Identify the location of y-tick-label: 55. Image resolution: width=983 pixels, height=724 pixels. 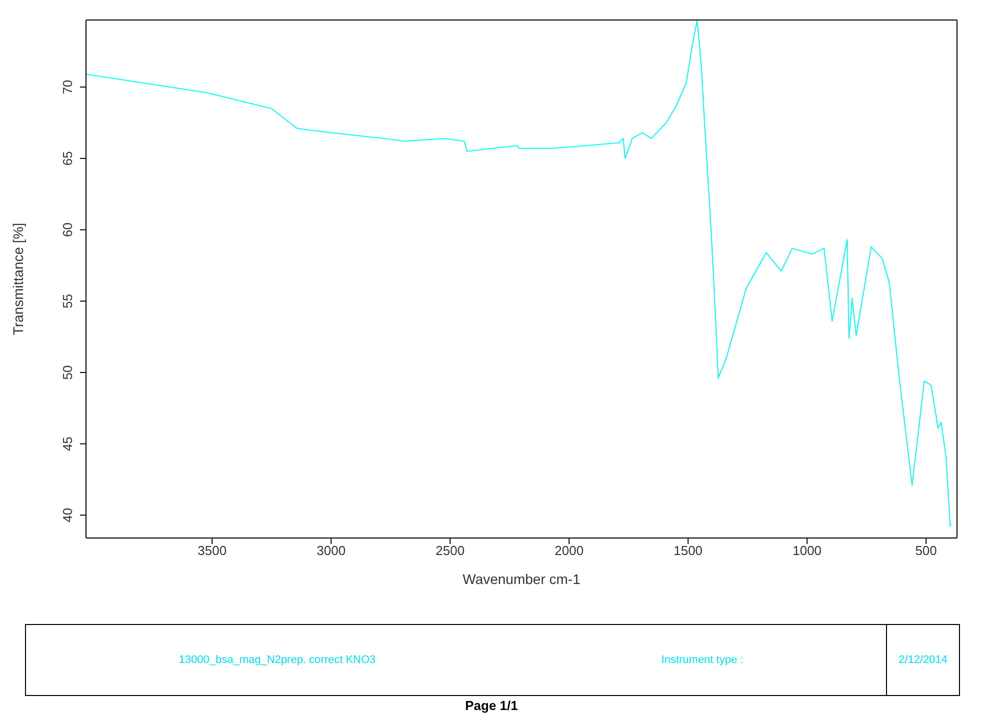
(67, 301).